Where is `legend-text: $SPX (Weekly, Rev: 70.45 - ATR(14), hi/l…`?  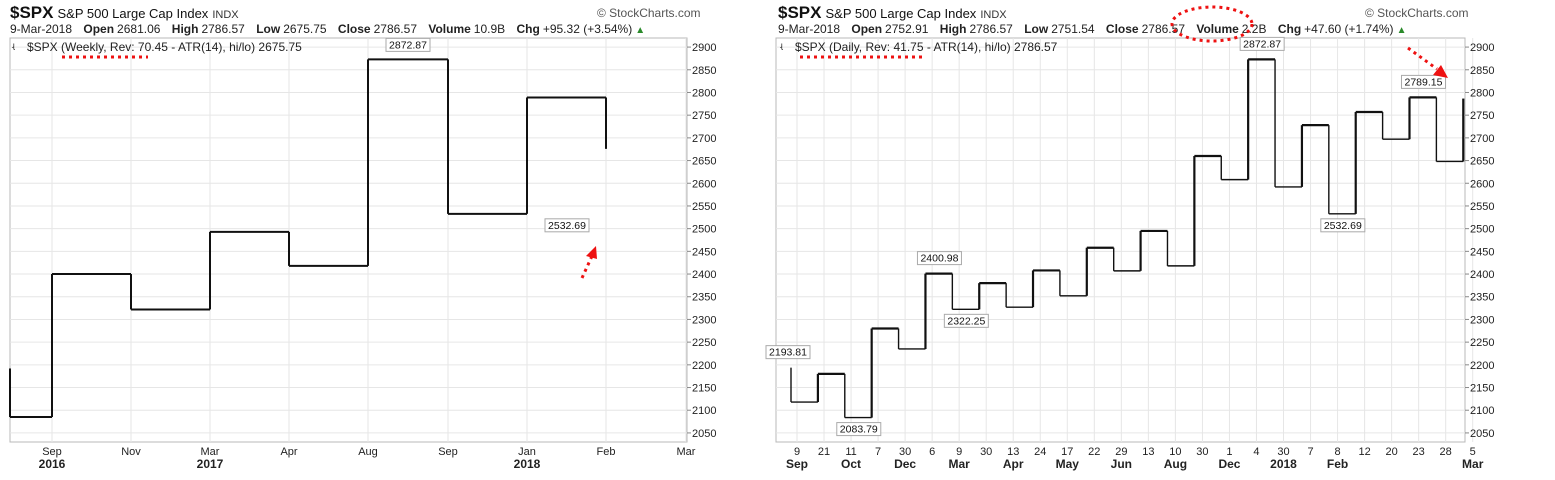
legend-text: $SPX (Weekly, Rev: 70.45 - ATR(14), hi/l… is located at coordinates (164, 47).